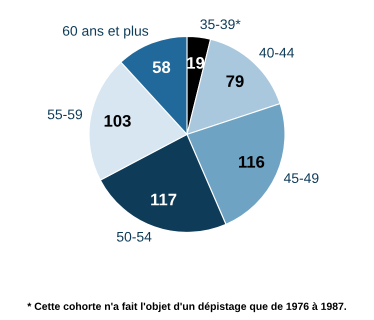 This screenshot has height=320, width=374. What do you see at coordinates (134, 237) in the screenshot?
I see `slice-label: 50-54` at bounding box center [134, 237].